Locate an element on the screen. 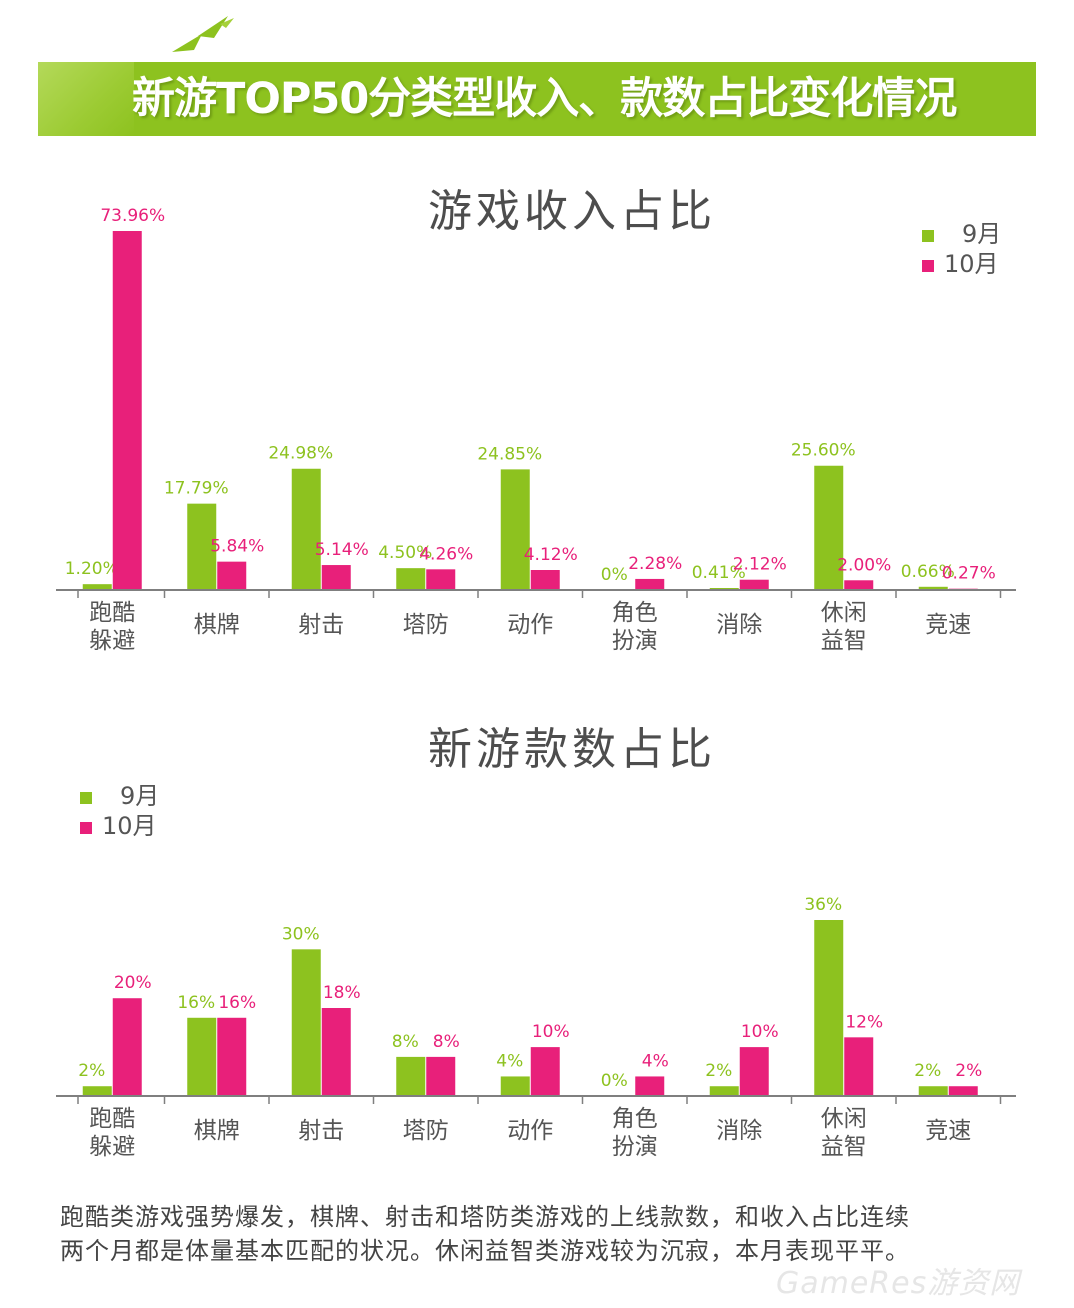  data-label-sep-8: 0.66% is located at coordinates (928, 572).